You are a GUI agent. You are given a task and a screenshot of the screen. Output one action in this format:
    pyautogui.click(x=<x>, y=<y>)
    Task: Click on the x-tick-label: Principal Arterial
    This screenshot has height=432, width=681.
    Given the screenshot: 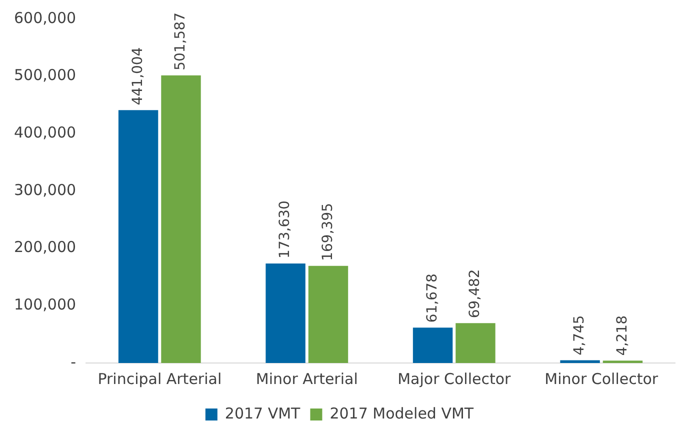 What is the action you would take?
    pyautogui.click(x=160, y=379)
    